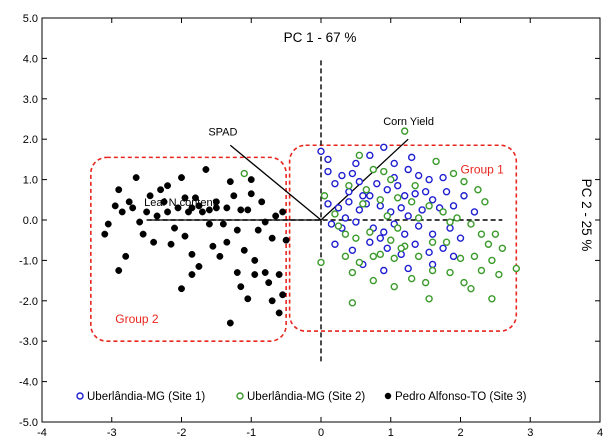  I want to click on y-tick-label: -2.0, so click(28, 302).